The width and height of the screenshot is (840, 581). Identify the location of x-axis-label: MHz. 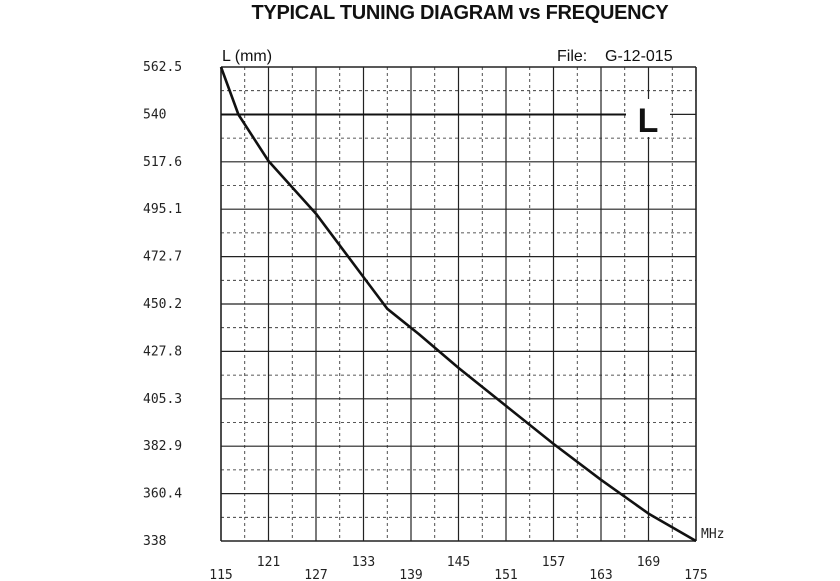
(712, 534).